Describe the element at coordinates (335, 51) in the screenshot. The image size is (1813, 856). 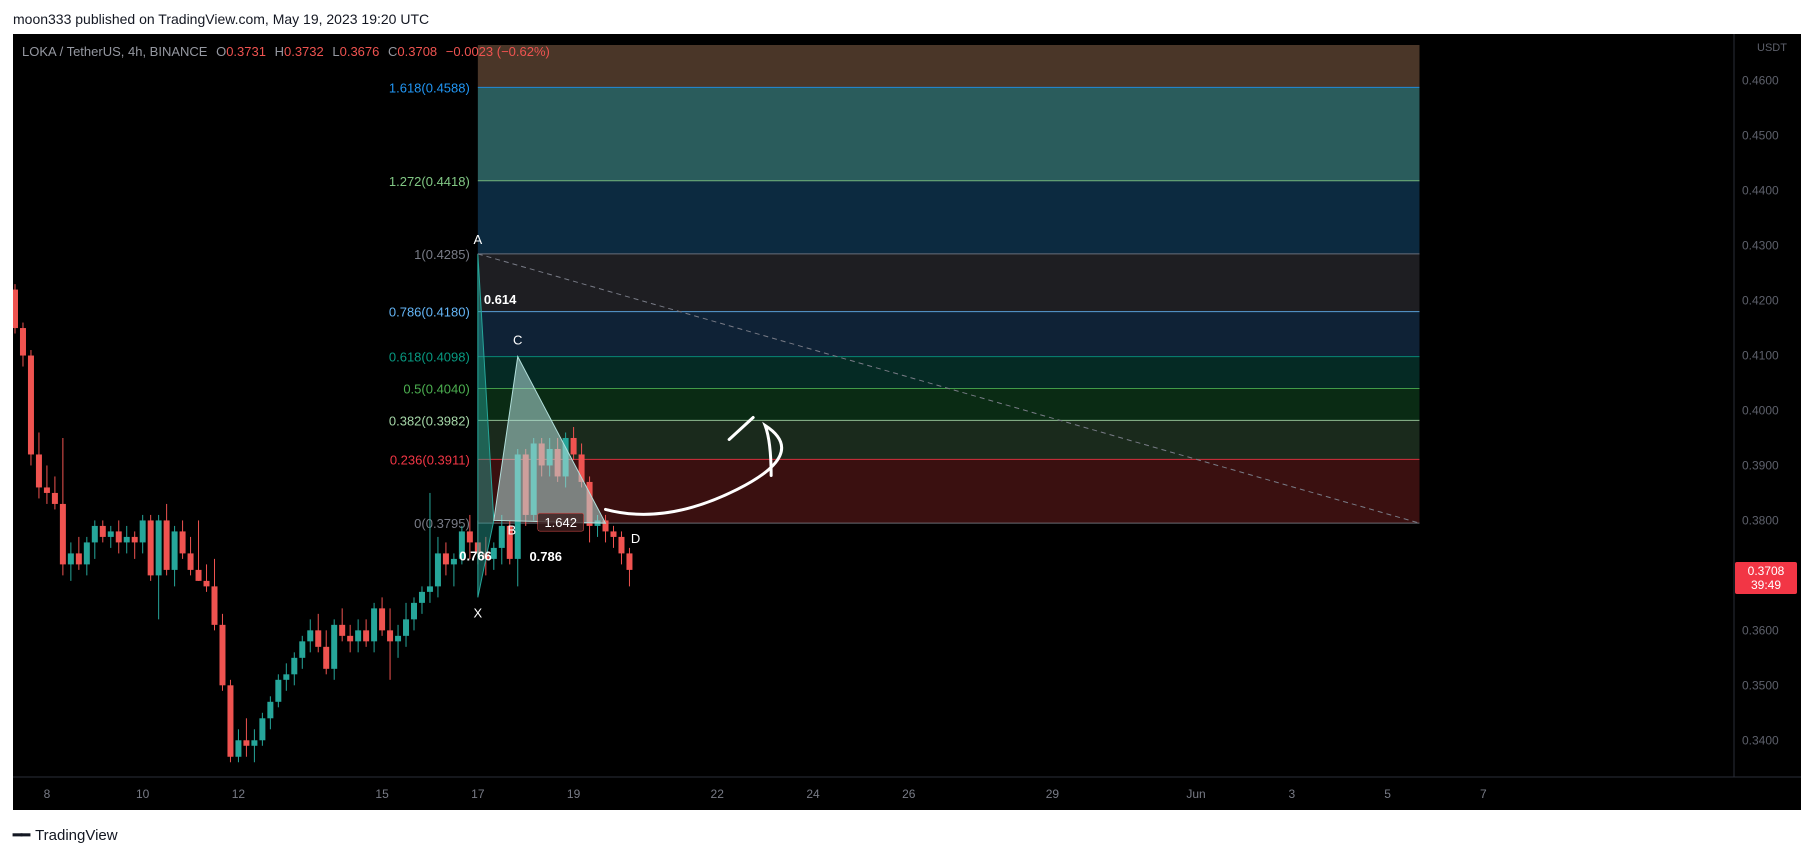
I see `legend-low-label: L` at that location.